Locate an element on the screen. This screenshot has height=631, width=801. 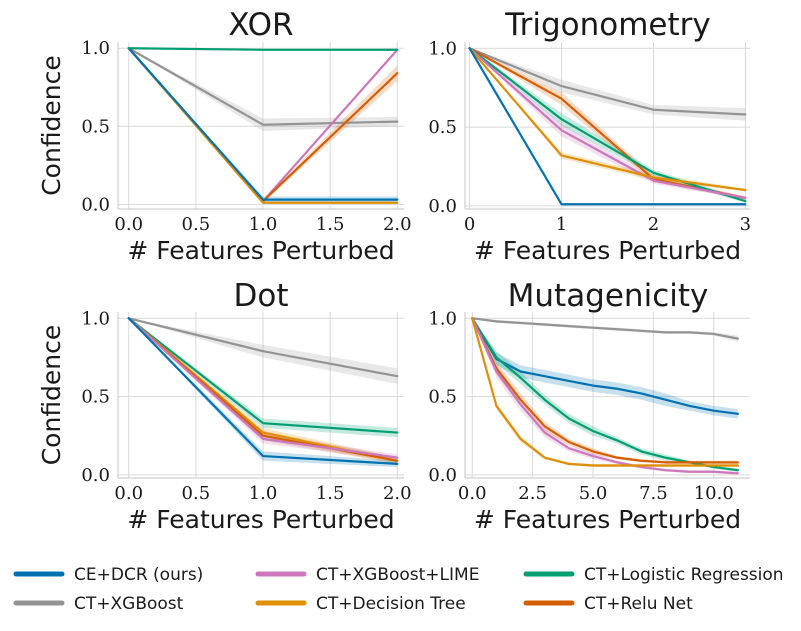
legend-label: CT+XGBoost is located at coordinates (129, 604).